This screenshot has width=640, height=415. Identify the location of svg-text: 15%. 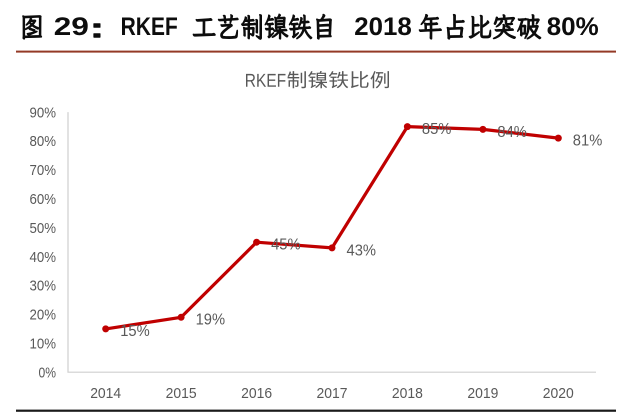
(135, 331).